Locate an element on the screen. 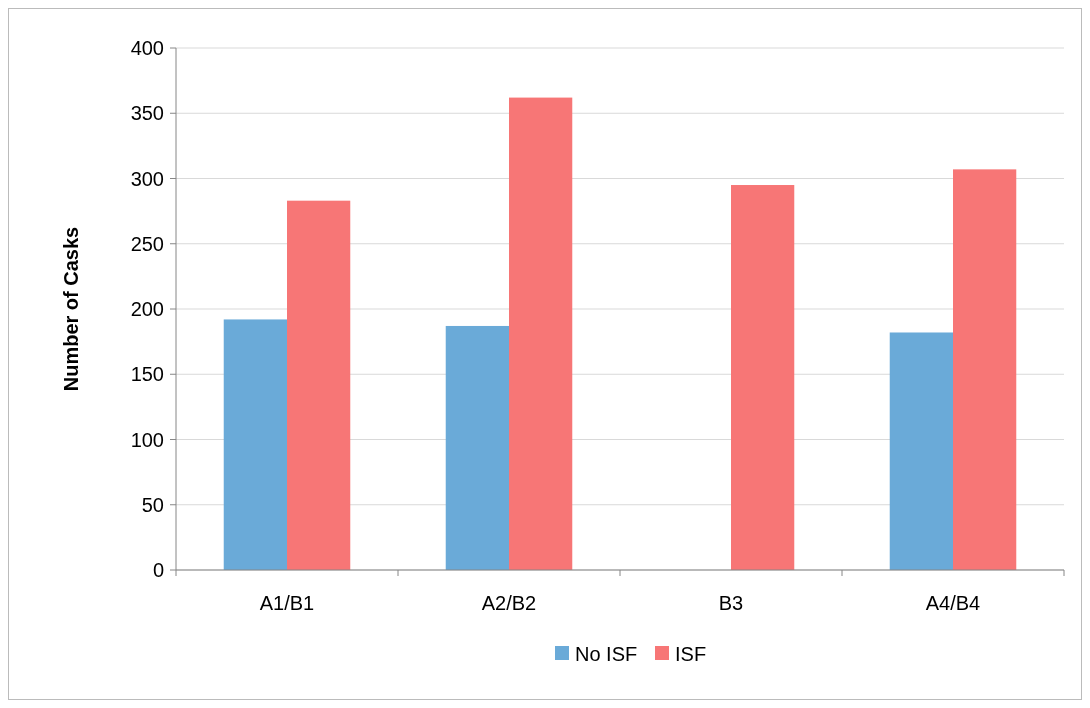 This screenshot has width=1090, height=708. x-tick-label: A4/B4 is located at coordinates (953, 603).